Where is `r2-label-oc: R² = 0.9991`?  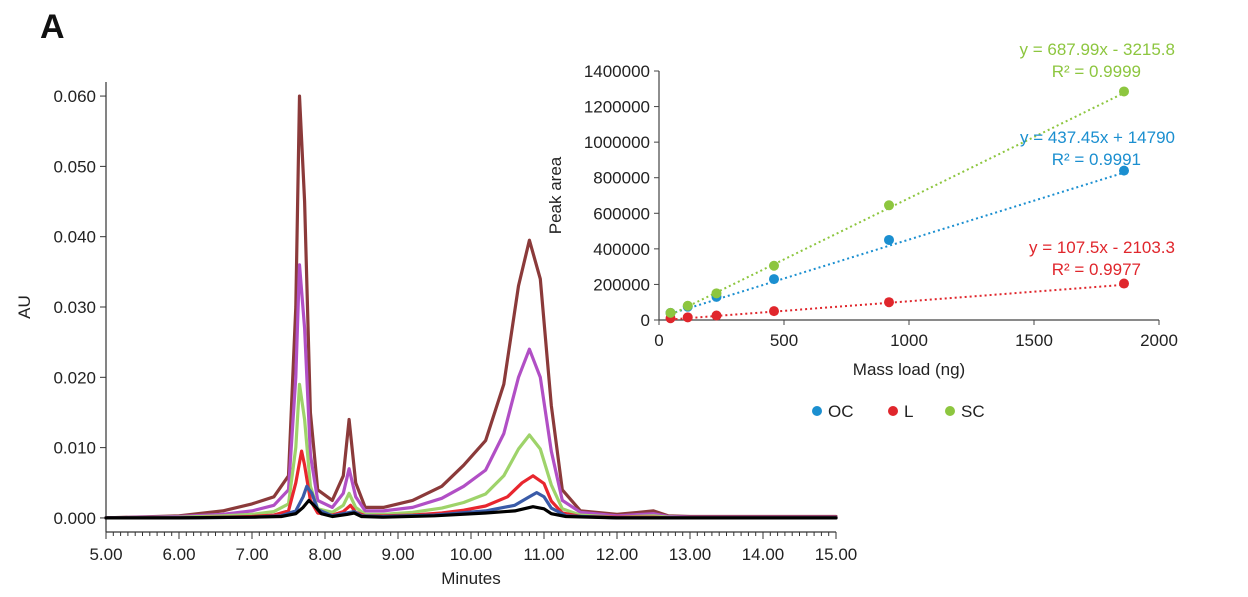
r2-label-oc: R² = 0.9991 is located at coordinates (1096, 159).